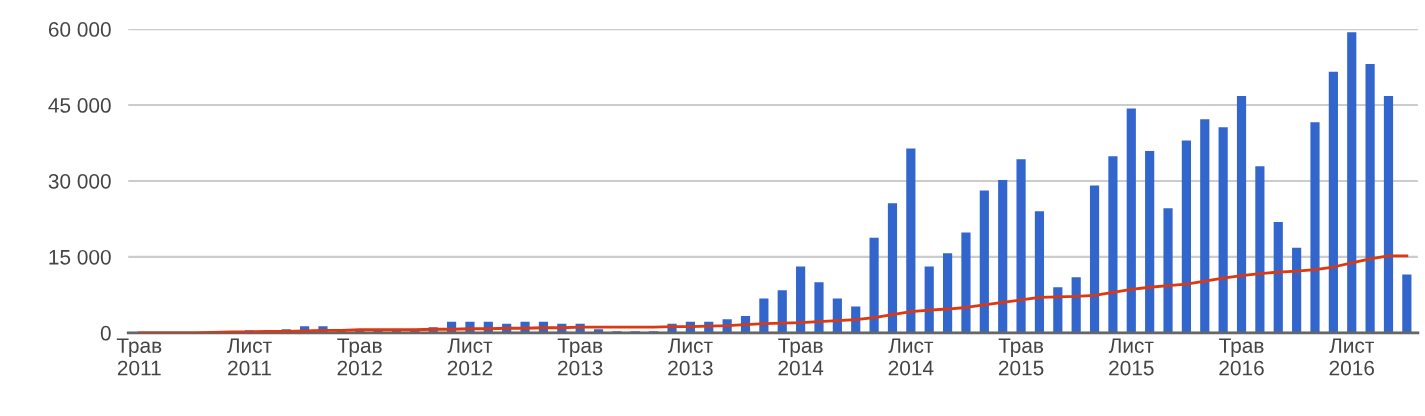 This screenshot has width=1425, height=416. Describe the element at coordinates (79, 105) in the screenshot. I see `y-tick-label: 45 000` at that location.